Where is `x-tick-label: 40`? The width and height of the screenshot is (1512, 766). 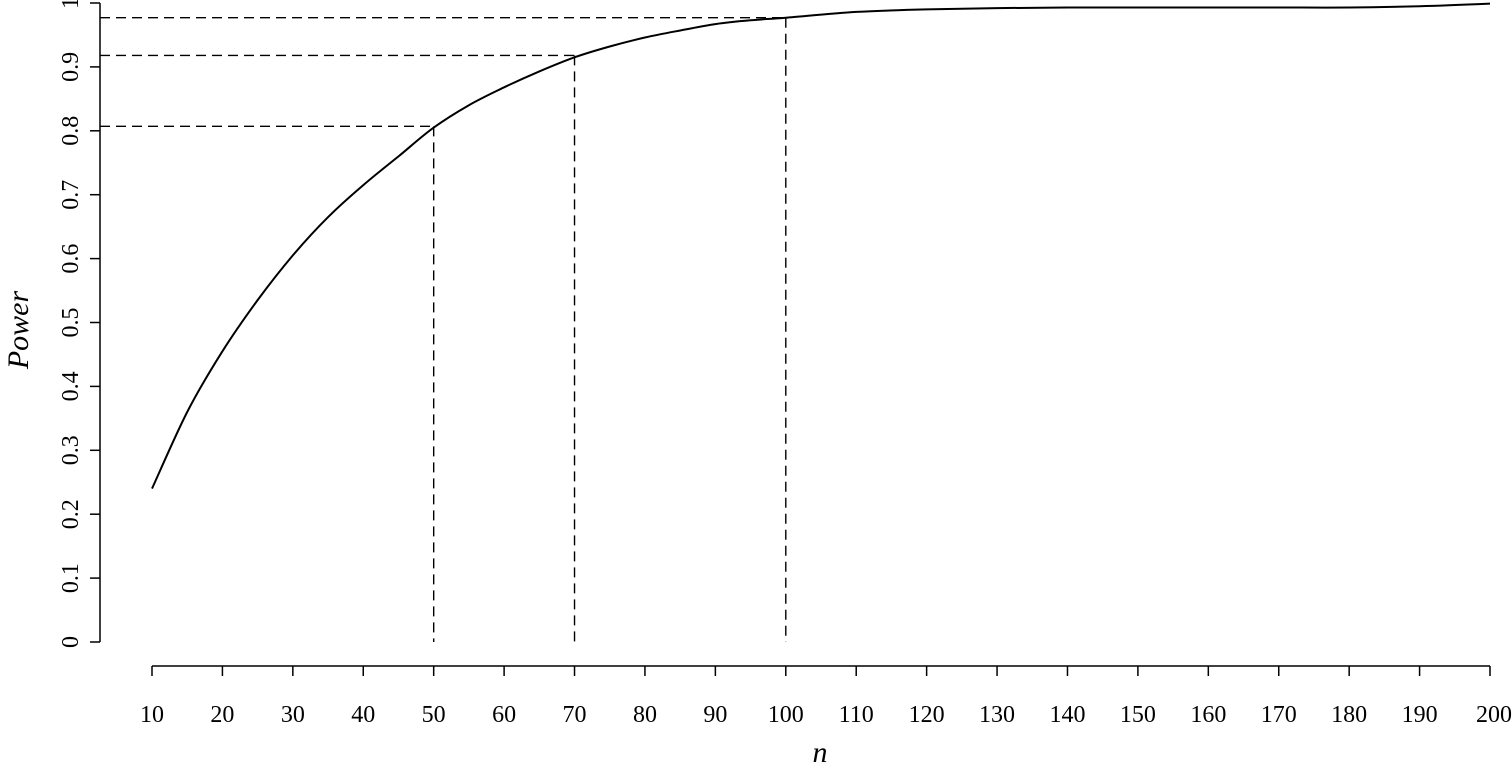 x-tick-label: 40 is located at coordinates (363, 715).